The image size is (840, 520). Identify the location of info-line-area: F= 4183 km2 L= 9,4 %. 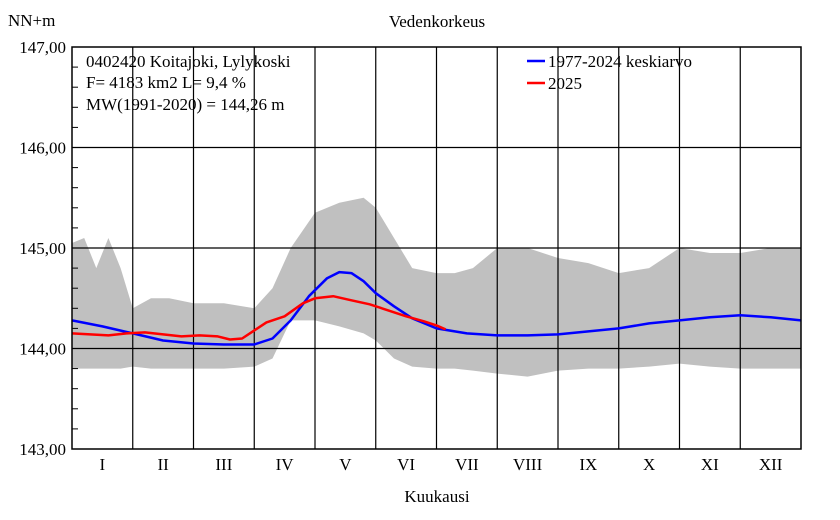
(166, 82).